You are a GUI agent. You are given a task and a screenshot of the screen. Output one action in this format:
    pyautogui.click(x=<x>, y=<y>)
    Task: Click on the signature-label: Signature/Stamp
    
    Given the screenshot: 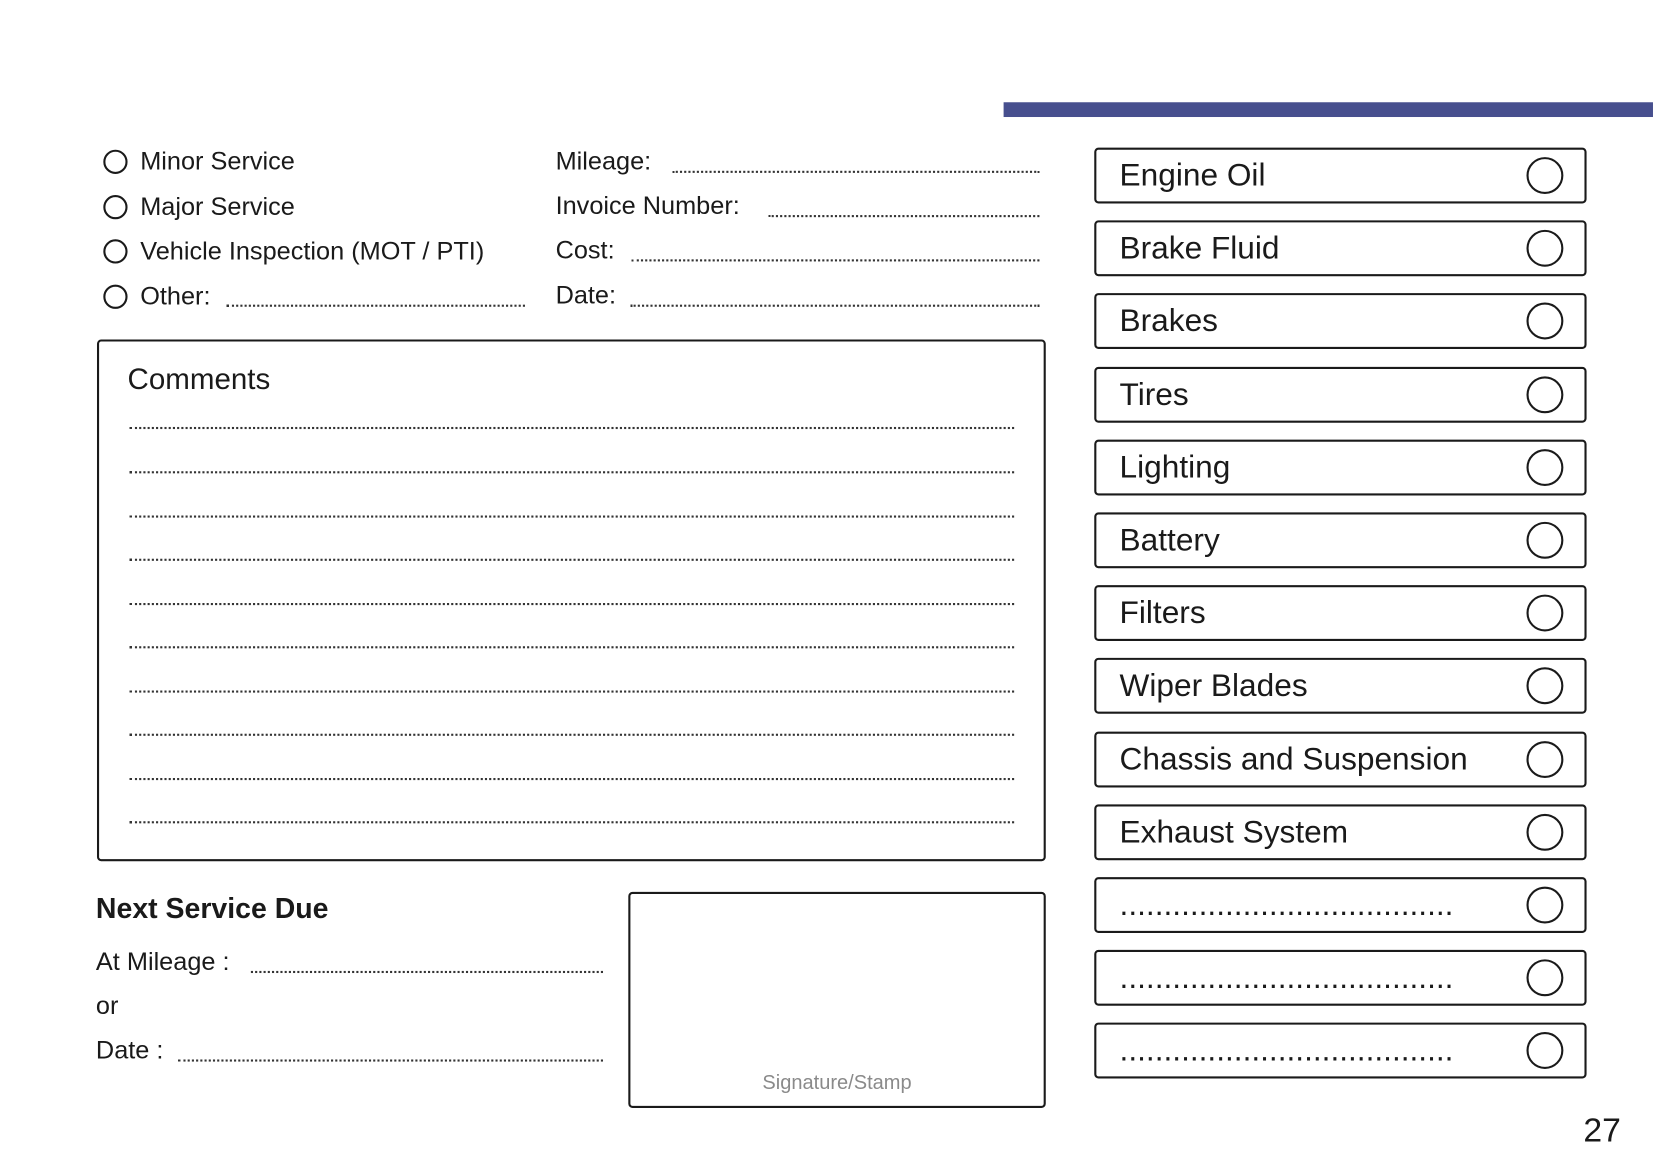 What is the action you would take?
    pyautogui.click(x=837, y=1083)
    